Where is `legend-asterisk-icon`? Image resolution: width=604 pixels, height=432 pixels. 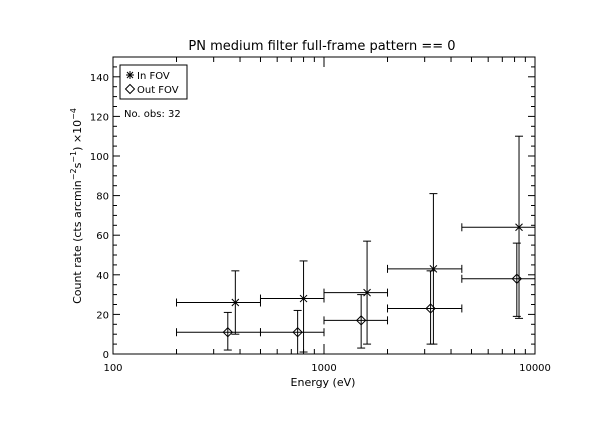 legend-asterisk-icon is located at coordinates (130, 75).